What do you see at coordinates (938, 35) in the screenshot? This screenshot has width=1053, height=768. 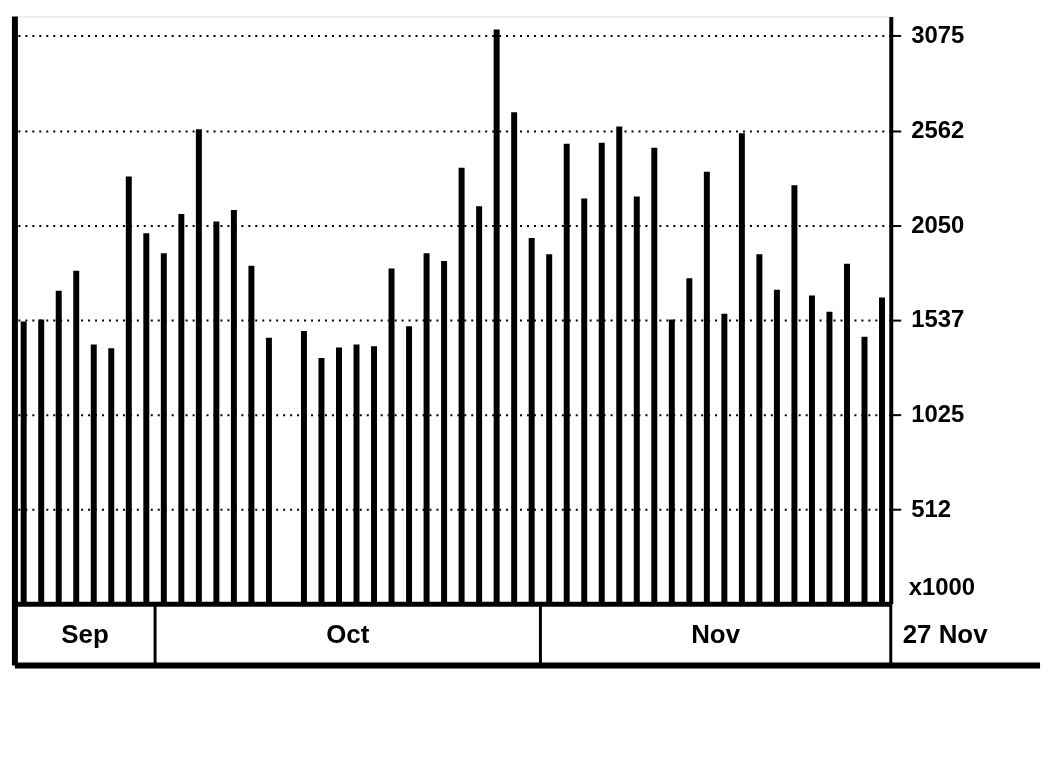 I see `y-tick-label: 3075` at bounding box center [938, 35].